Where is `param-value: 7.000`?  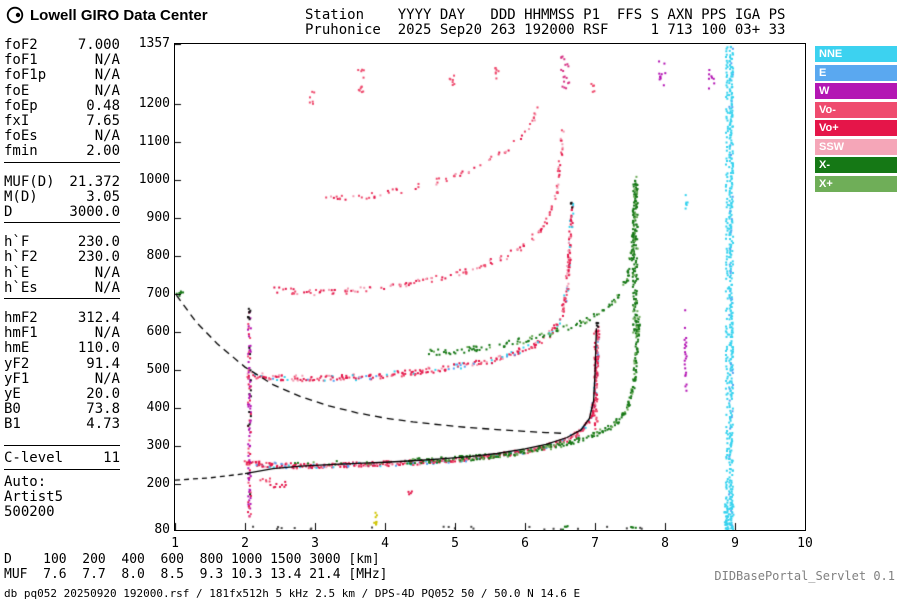
param-value: 7.000 is located at coordinates (98, 45).